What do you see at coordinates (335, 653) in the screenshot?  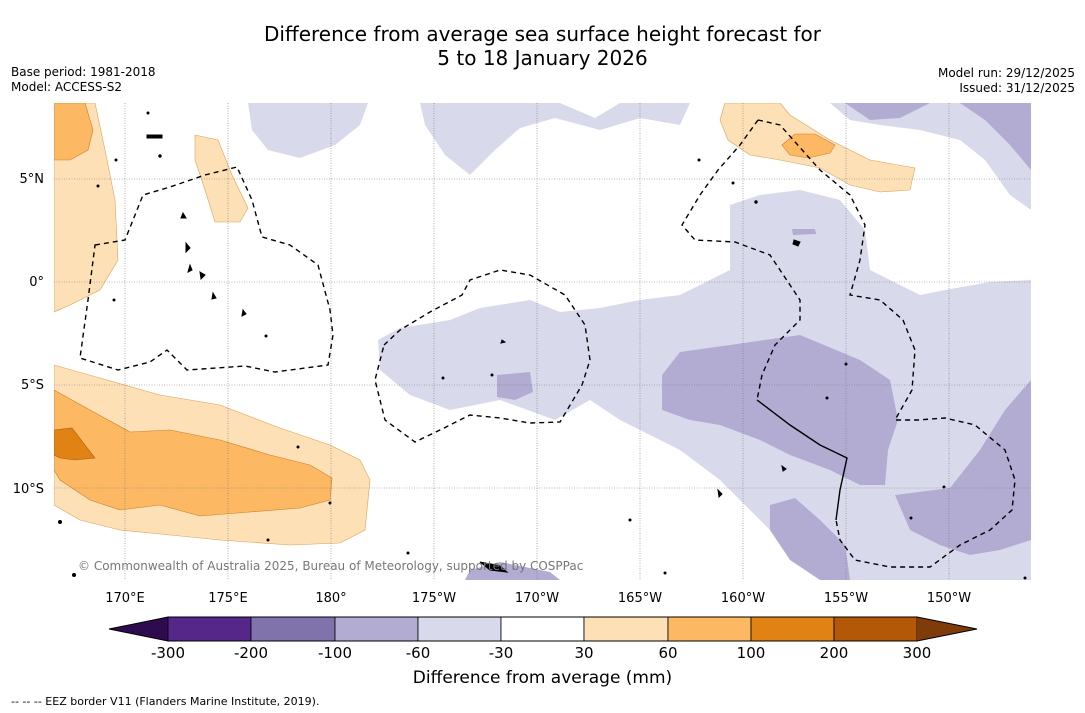 I see `colorbar-tick-neg100: -100` at bounding box center [335, 653].